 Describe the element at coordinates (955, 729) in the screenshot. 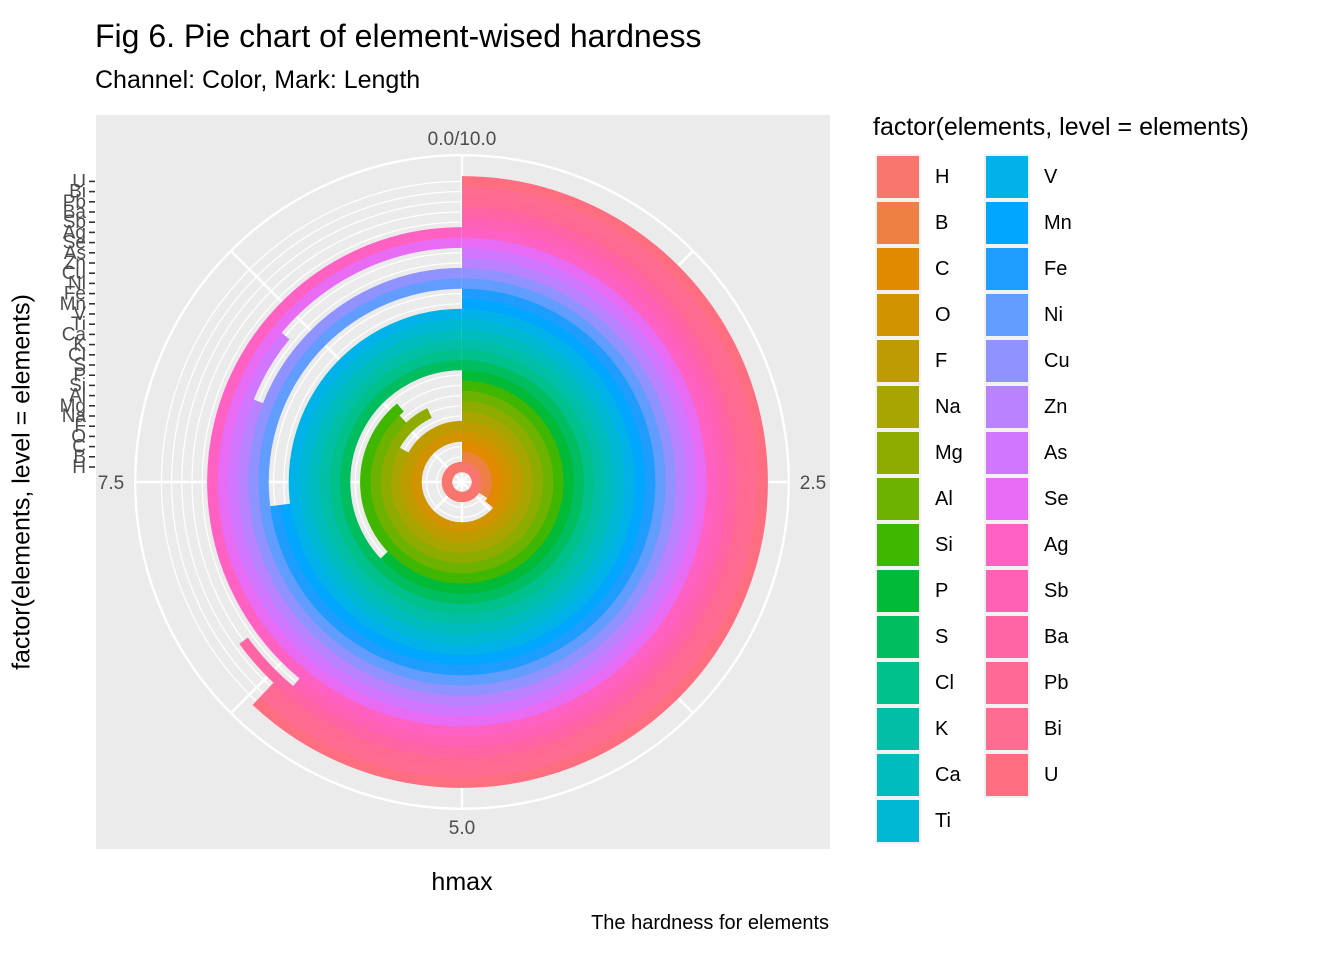

I see `legend-item-k: K` at that location.